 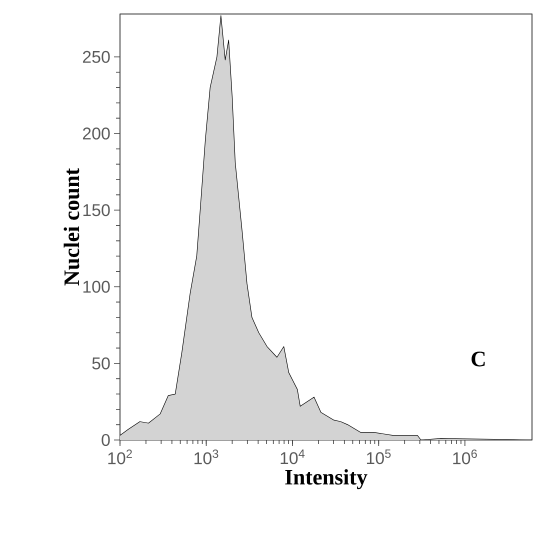 What do you see at coordinates (96, 56) in the screenshot?
I see `y-tick-label: 250` at bounding box center [96, 56].